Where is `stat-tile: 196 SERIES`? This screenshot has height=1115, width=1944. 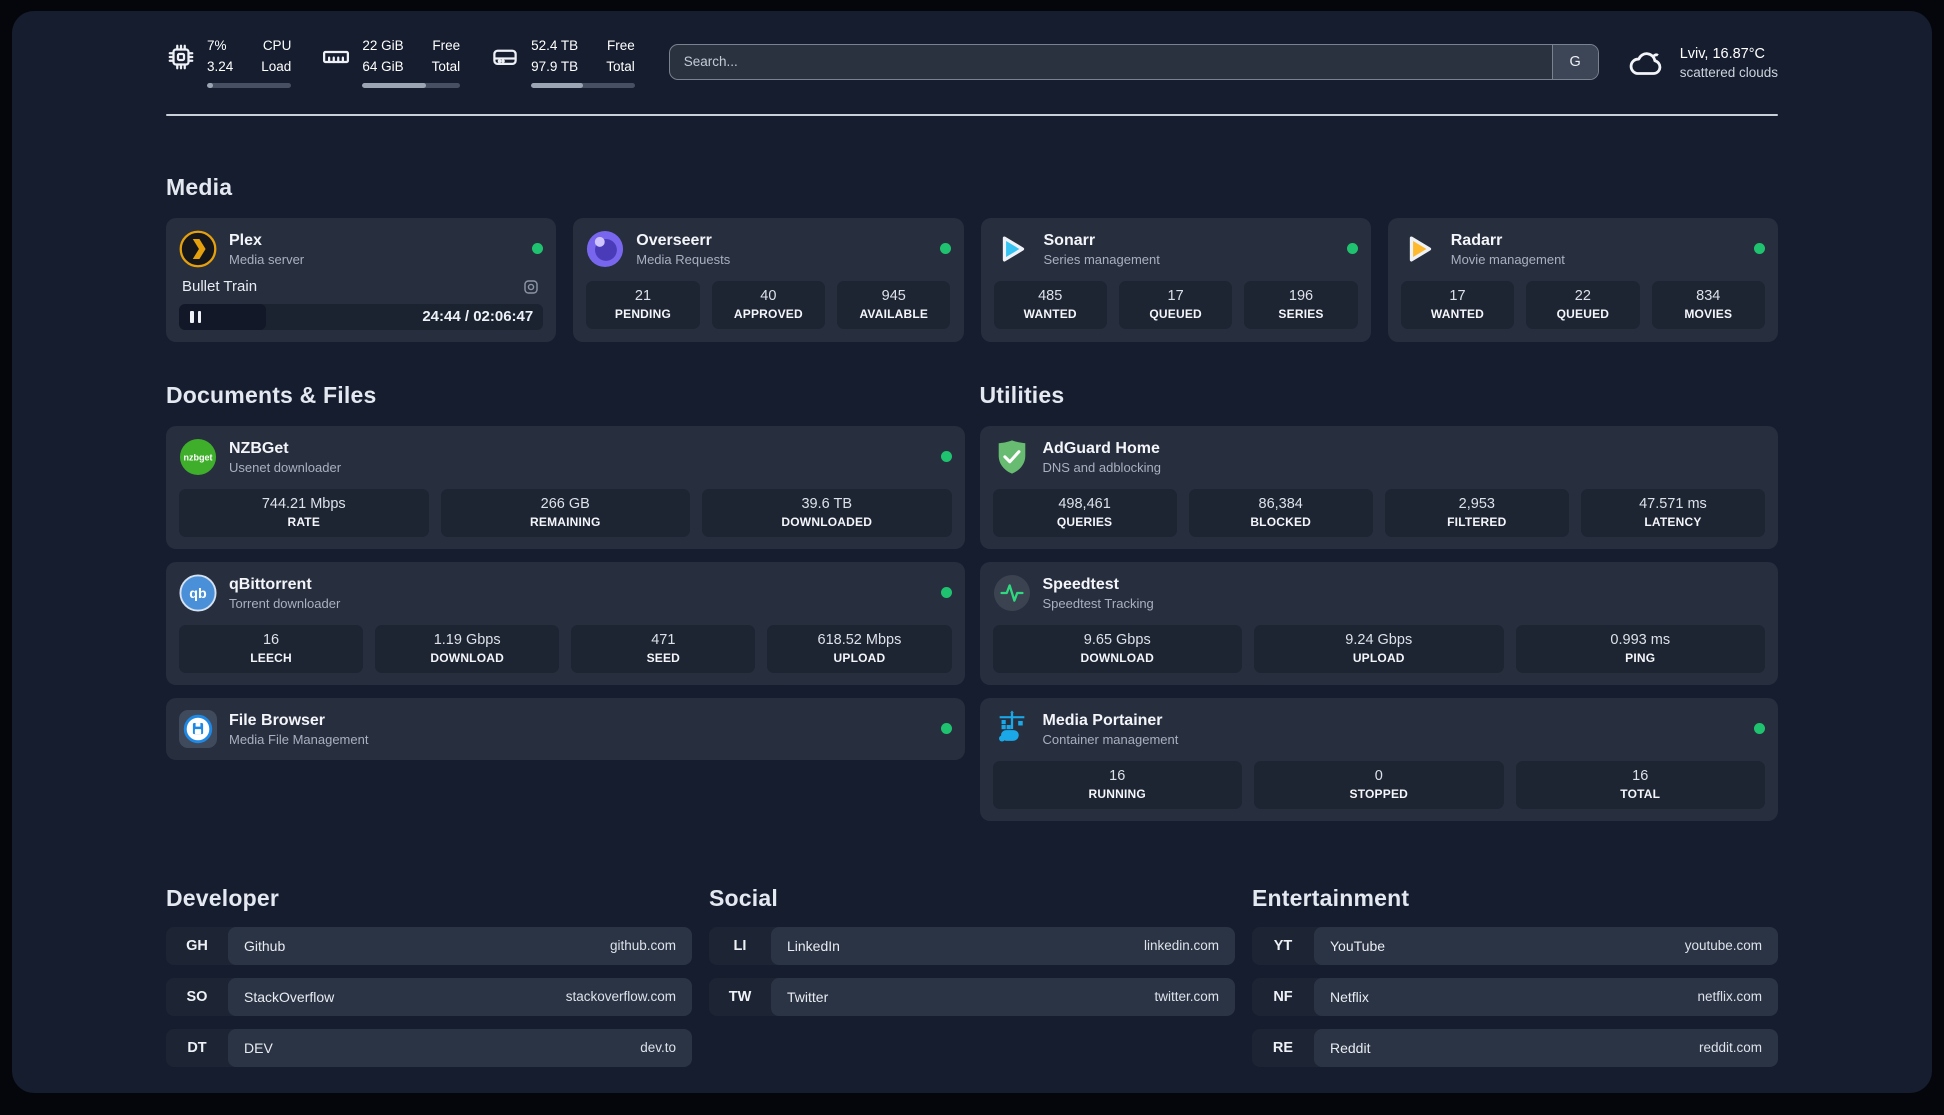 stat-tile: 196 SERIES is located at coordinates (1301, 304).